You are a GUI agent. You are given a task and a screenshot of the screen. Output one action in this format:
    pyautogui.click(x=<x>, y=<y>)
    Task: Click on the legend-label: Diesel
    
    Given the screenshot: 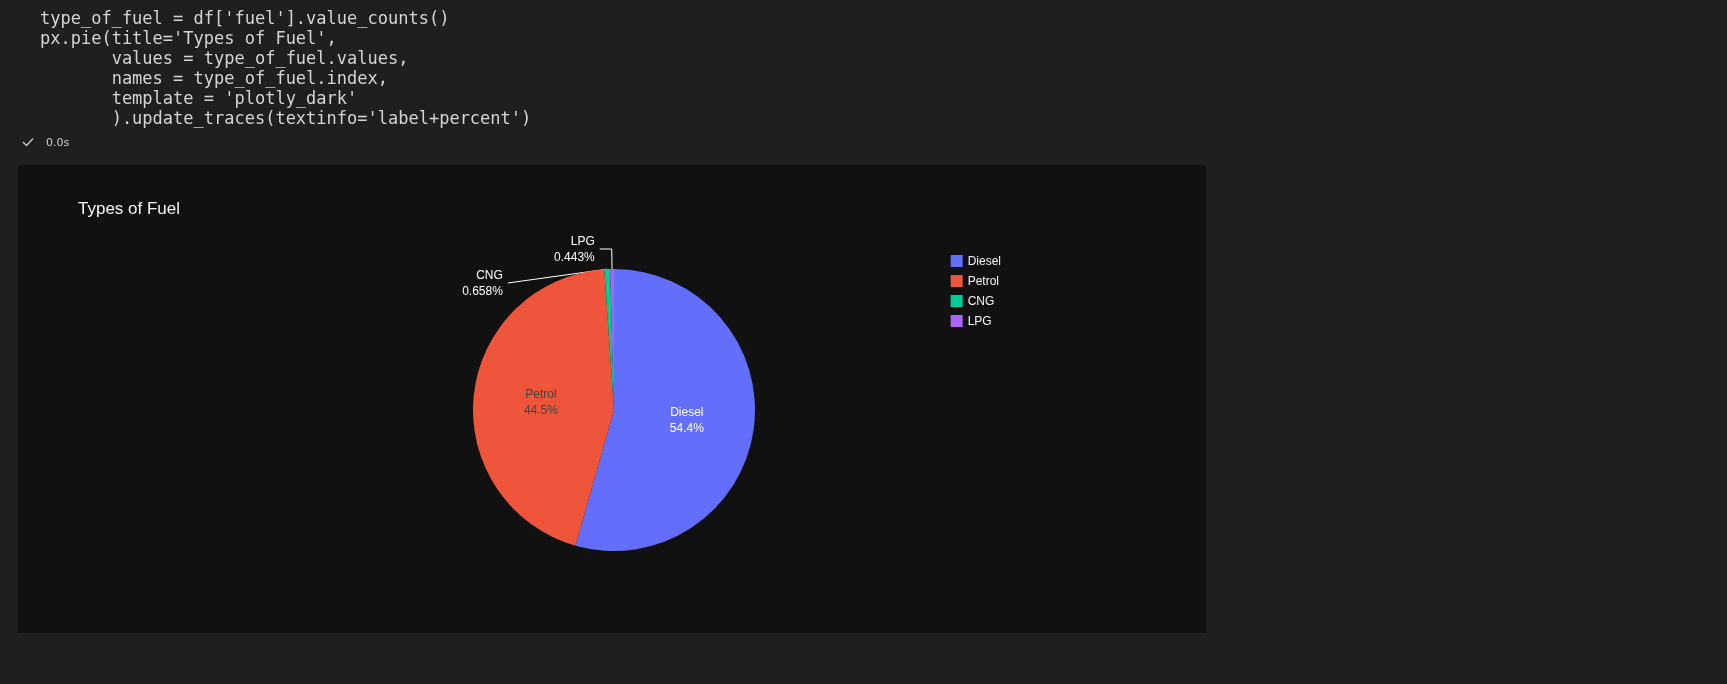 What is the action you would take?
    pyautogui.click(x=984, y=261)
    